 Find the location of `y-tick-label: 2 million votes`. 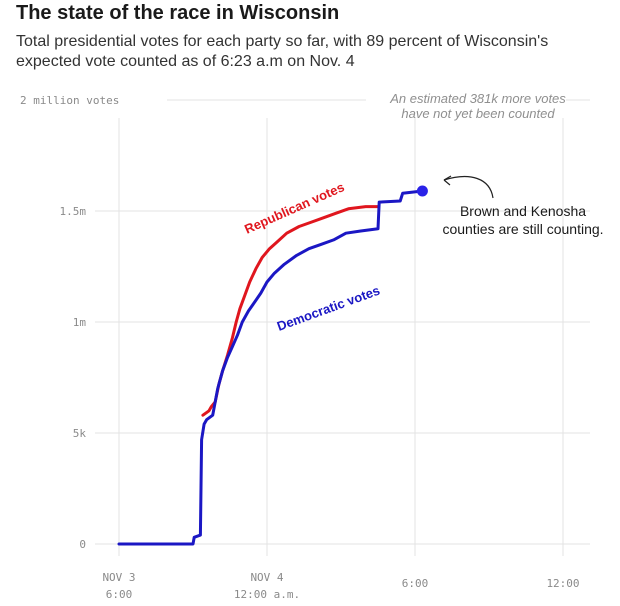

y-tick-label: 2 million votes is located at coordinates (69, 100).